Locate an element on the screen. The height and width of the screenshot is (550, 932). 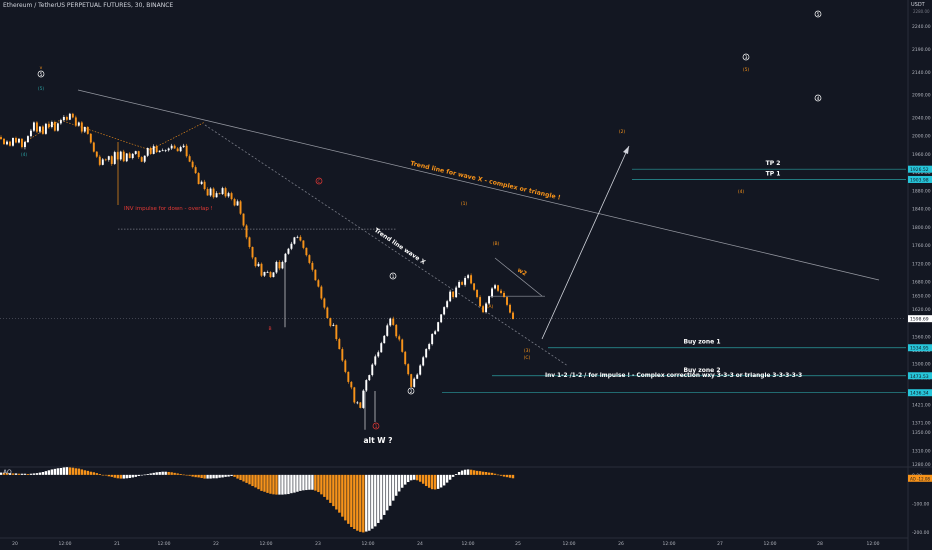
price-tick-label: 2190.00 is located at coordinates (921, 50).